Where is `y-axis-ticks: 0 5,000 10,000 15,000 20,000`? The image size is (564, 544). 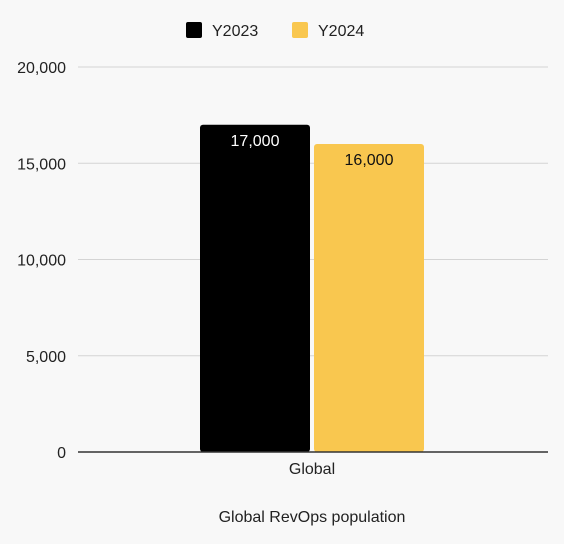 y-axis-ticks: 0 5,000 10,000 15,000 20,000 is located at coordinates (41, 261).